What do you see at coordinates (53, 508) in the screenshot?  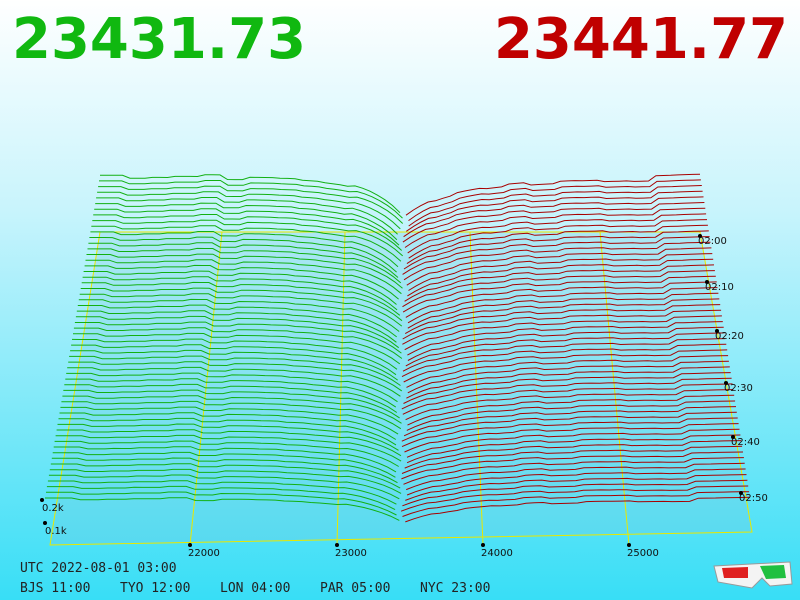 I see `depth-label: 0.2k` at bounding box center [53, 508].